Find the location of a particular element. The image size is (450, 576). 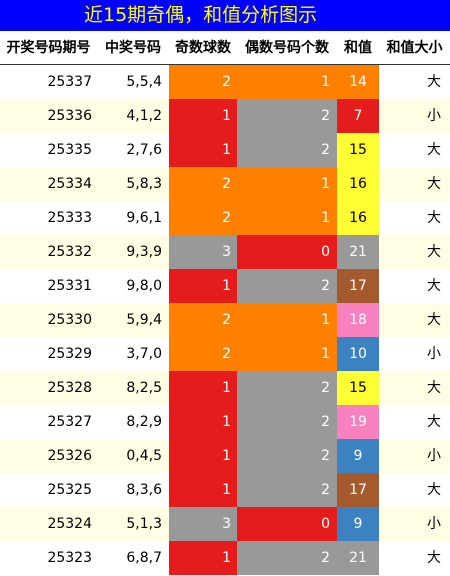

period-cell: 25329 is located at coordinates (69, 354).